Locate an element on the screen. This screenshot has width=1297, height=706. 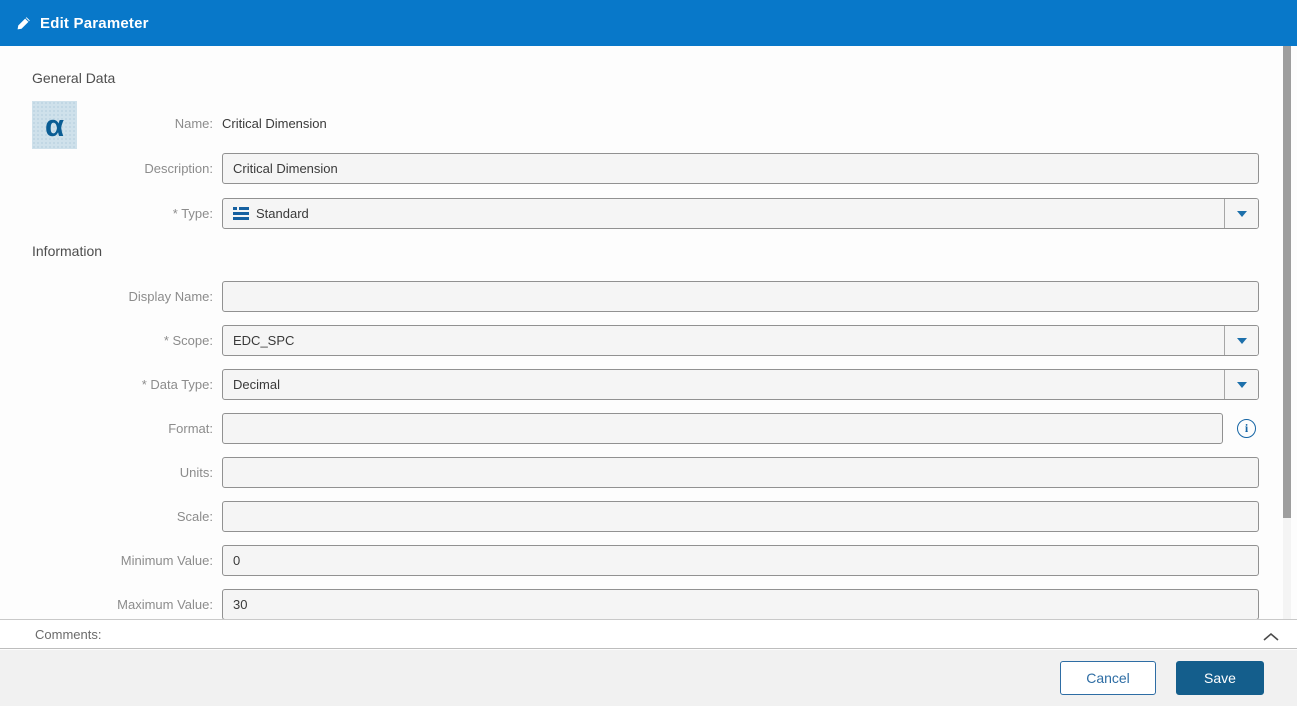
maximum-value-label: Maximum Value: is located at coordinates (165, 604).